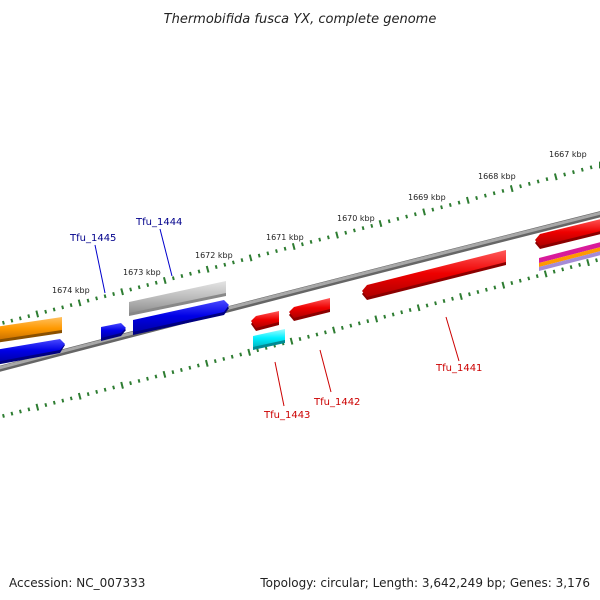 The image size is (600, 600). Describe the element at coordinates (279, 384) in the screenshot. I see `tfu-1443-leader` at that location.